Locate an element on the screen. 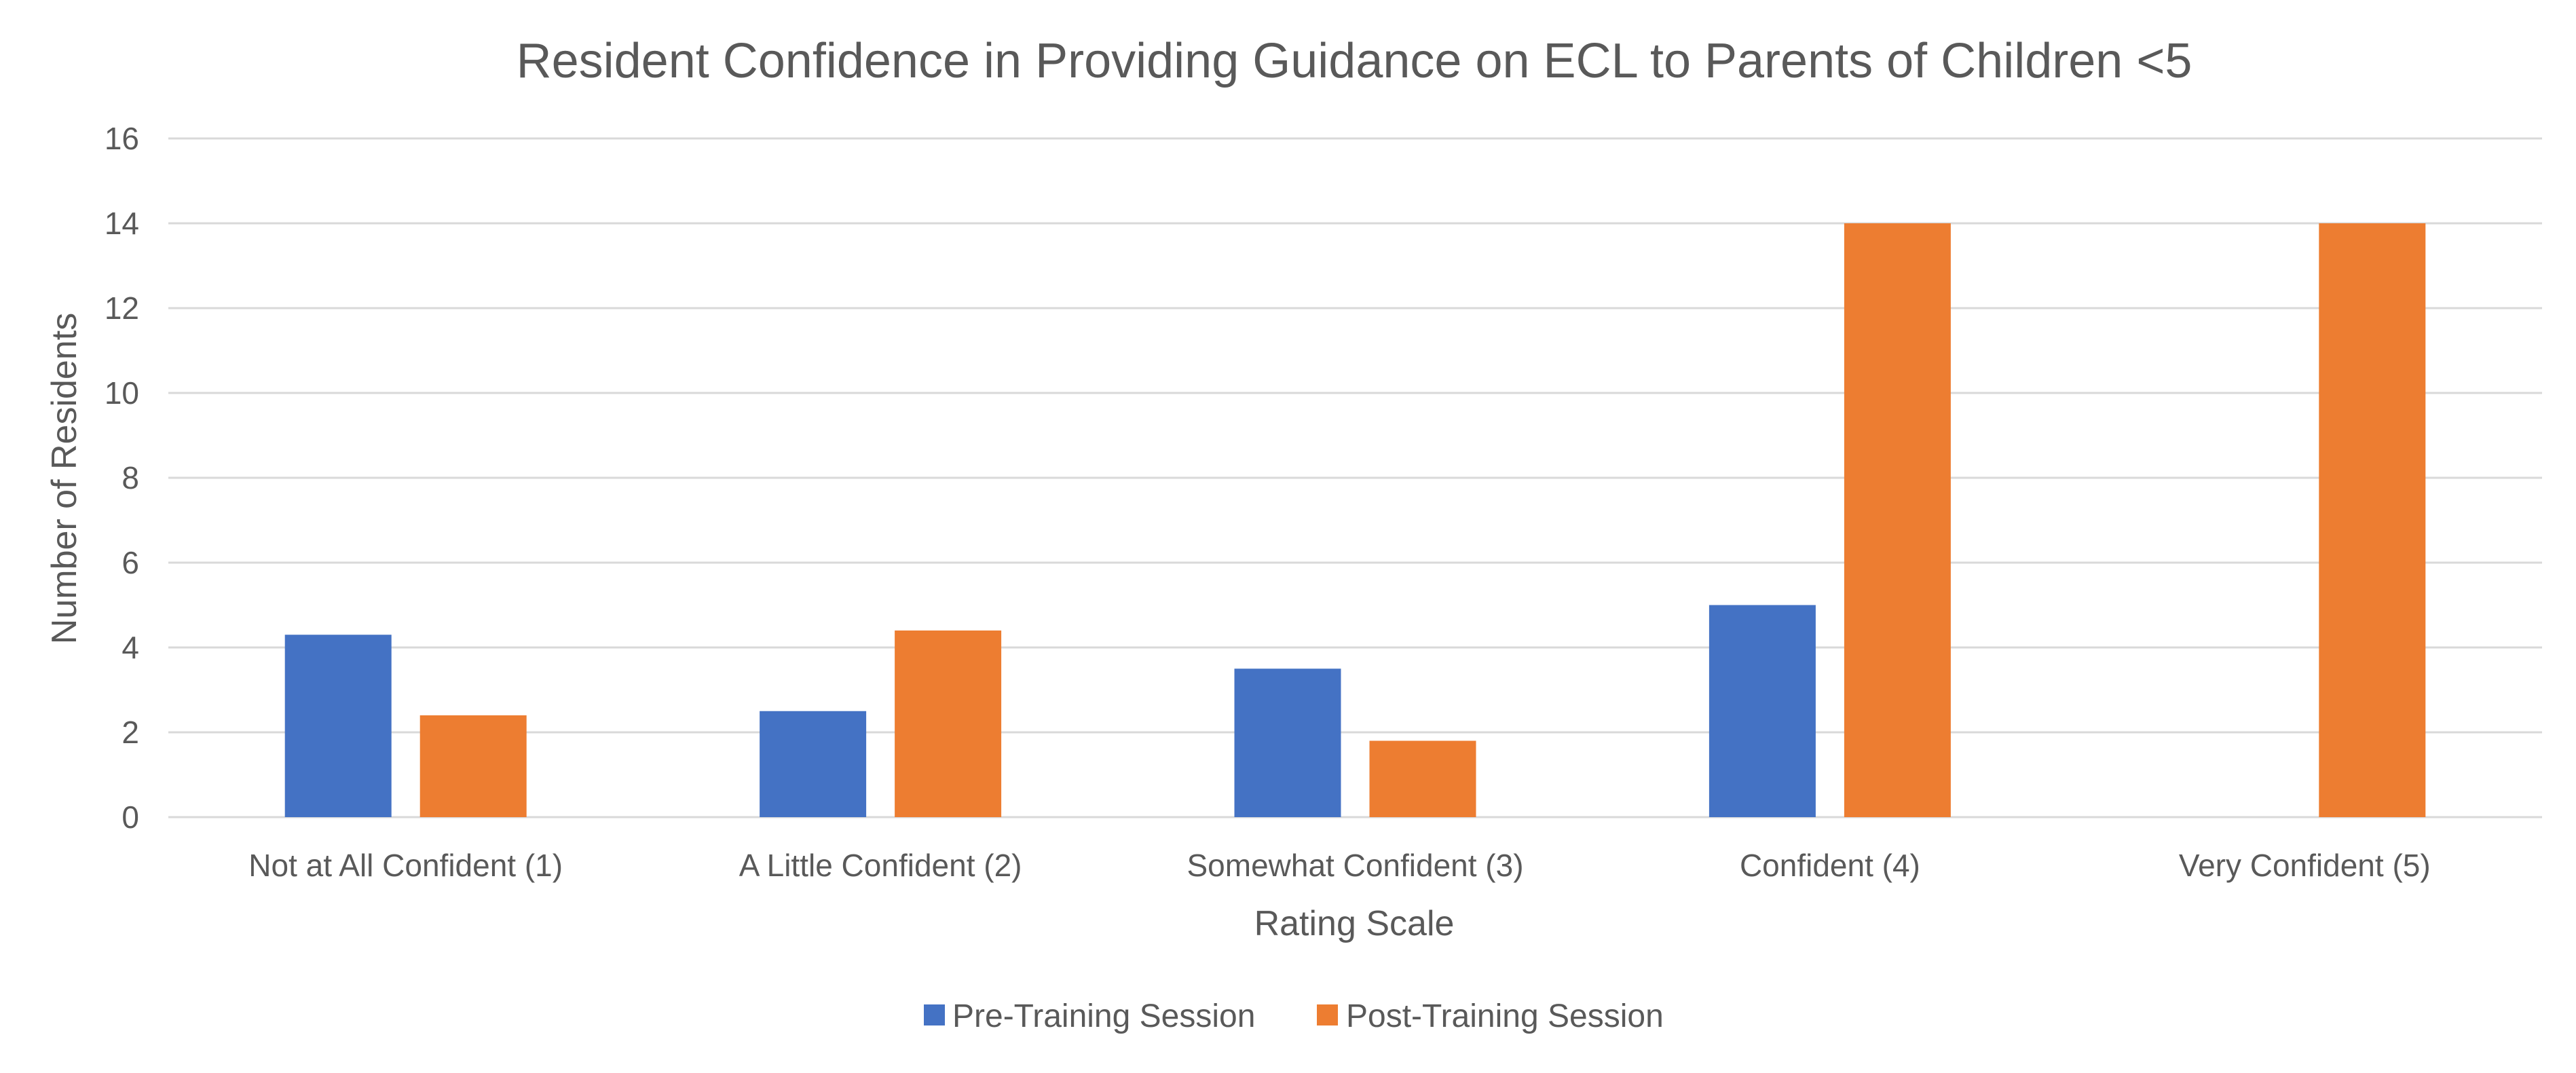 The width and height of the screenshot is (2576, 1073). x-tick-label: Not at All Confident (1) is located at coordinates (406, 866).